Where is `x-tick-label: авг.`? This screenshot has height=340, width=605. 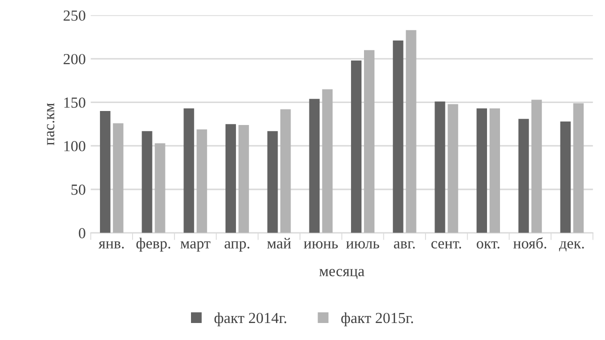 x-tick-label: авг. is located at coordinates (404, 245).